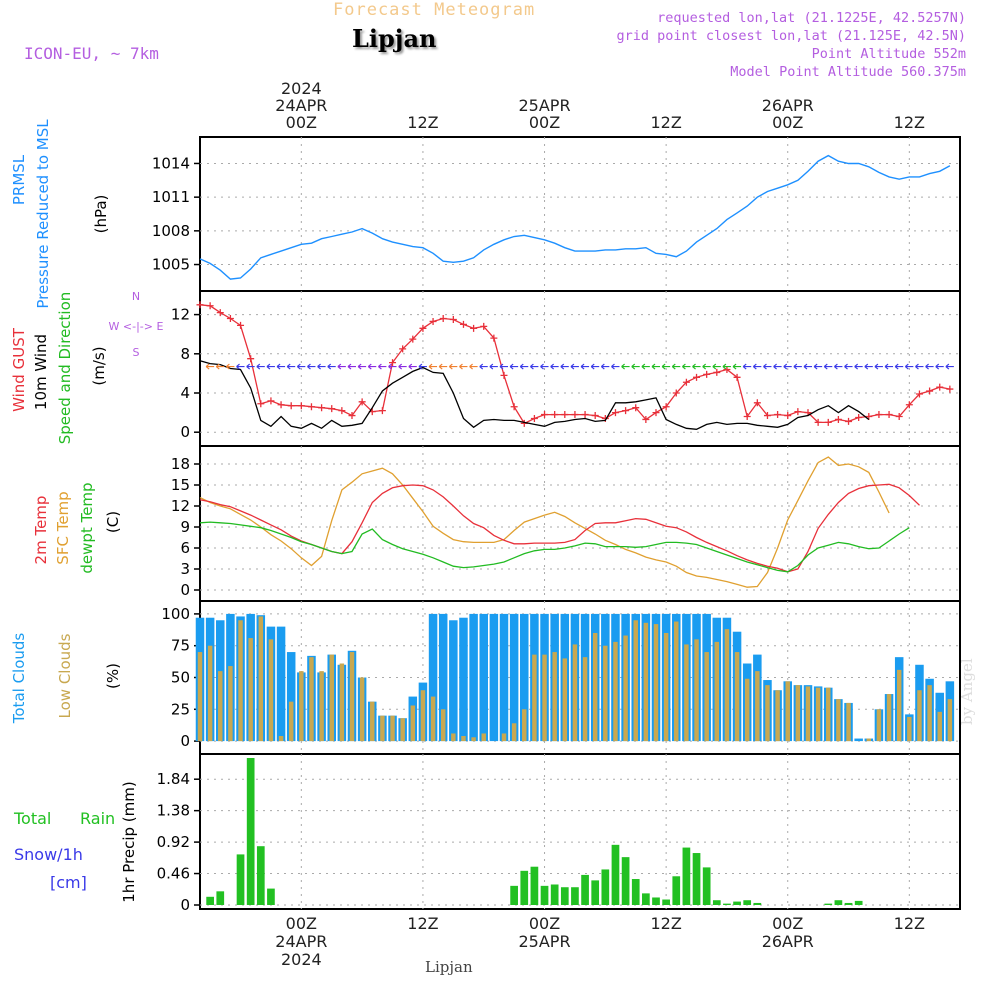  I want to click on ylabel-total: Total, so click(32, 818).